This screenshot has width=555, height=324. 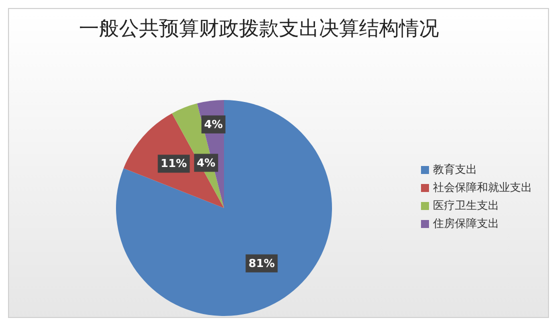 What do you see at coordinates (466, 224) in the screenshot?
I see `legend-label: 住房保障支出` at bounding box center [466, 224].